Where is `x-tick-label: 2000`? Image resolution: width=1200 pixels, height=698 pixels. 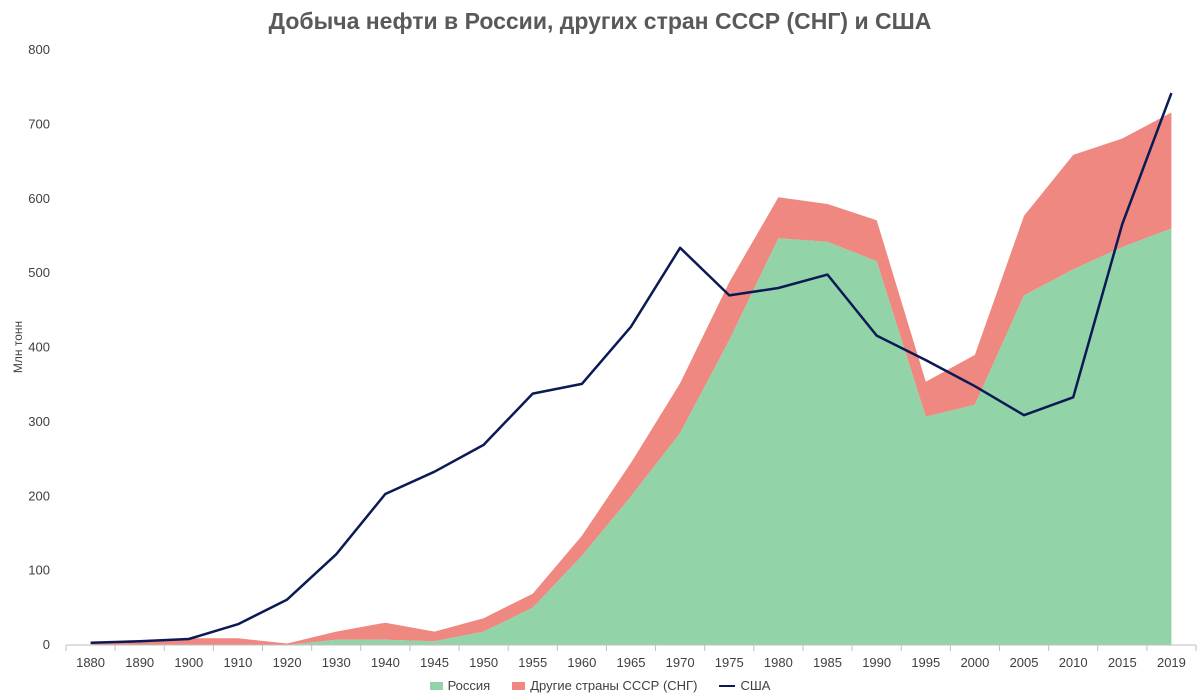 x-tick-label: 2000 is located at coordinates (974, 662).